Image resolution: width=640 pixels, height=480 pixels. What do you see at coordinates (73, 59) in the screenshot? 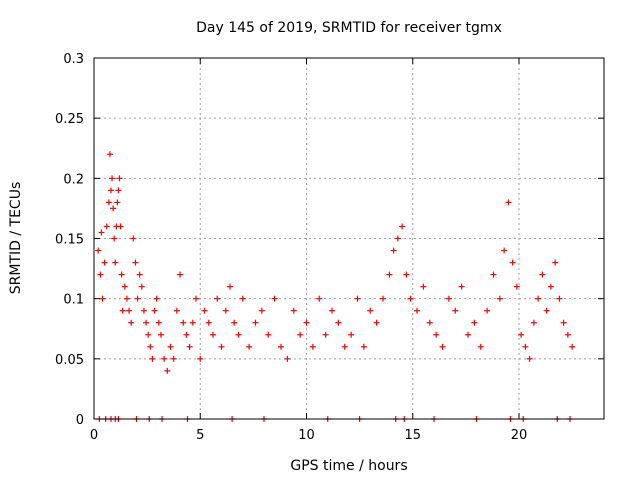
I see `y-tick-label: 0.3` at bounding box center [73, 59].